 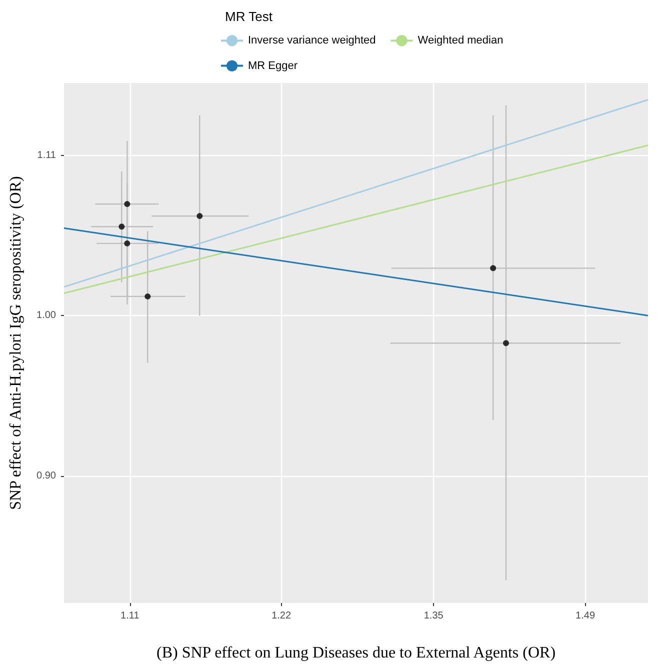 I want to click on x-tick-label: 1.22, so click(x=282, y=616).